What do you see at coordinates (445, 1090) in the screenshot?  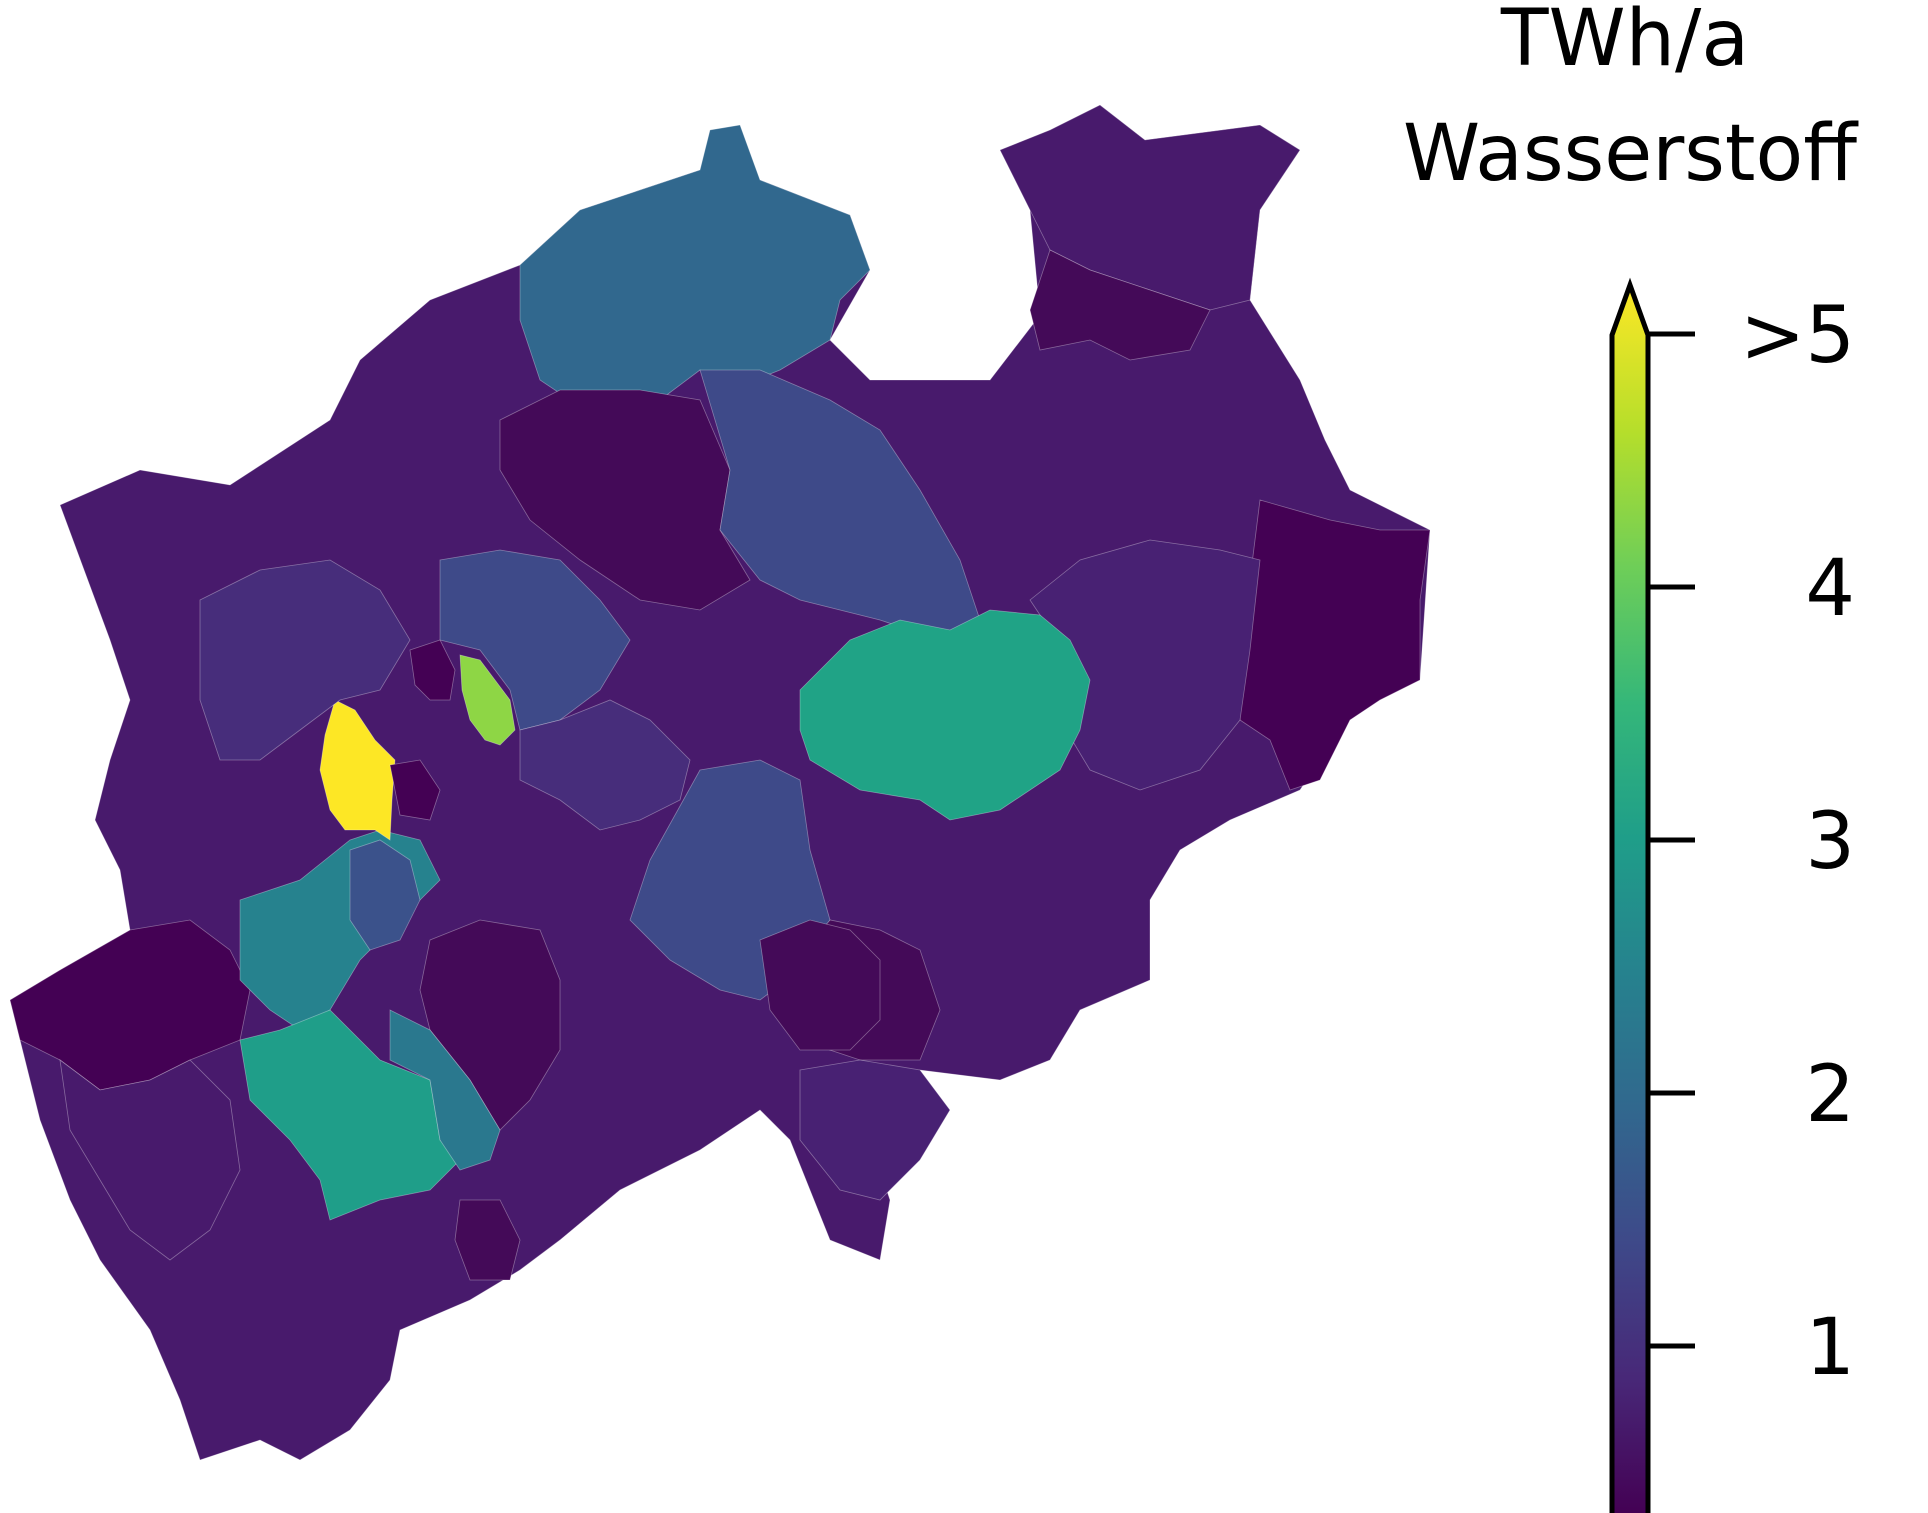 I see `region-cologne-teal` at bounding box center [445, 1090].